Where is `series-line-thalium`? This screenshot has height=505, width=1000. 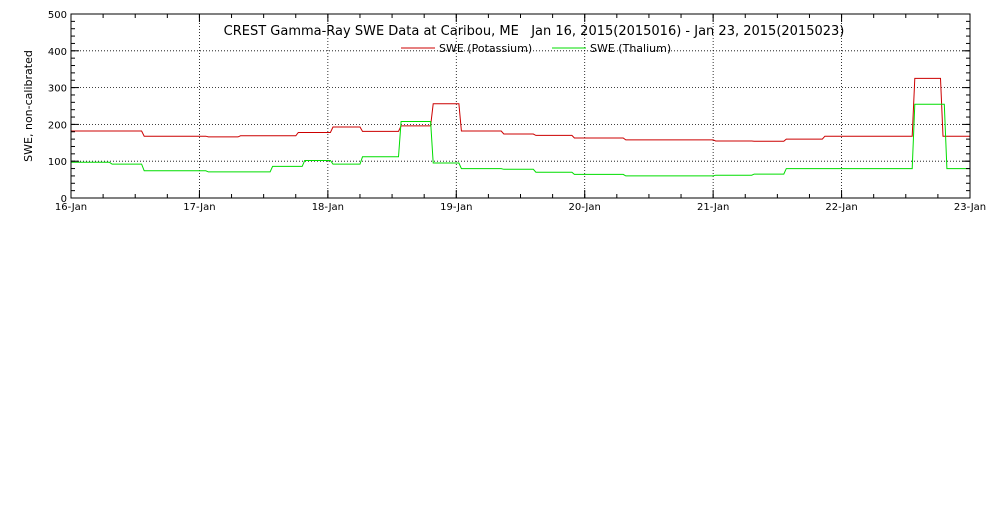 series-line-thalium is located at coordinates (520, 140).